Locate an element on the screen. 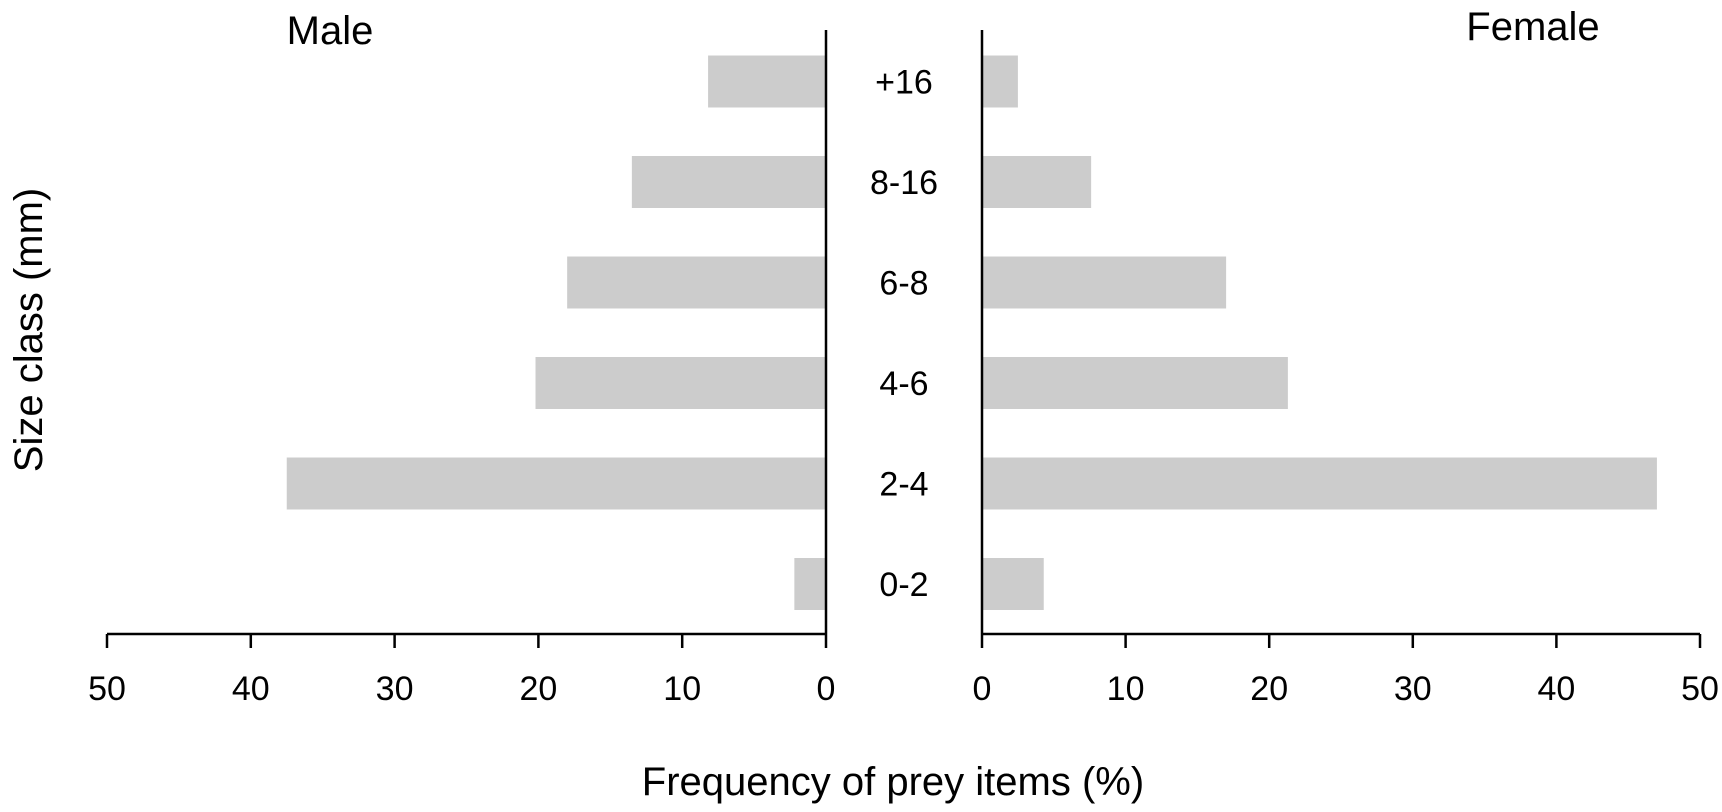 The height and width of the screenshot is (812, 1722). category-label: 4-6 is located at coordinates (903, 384).